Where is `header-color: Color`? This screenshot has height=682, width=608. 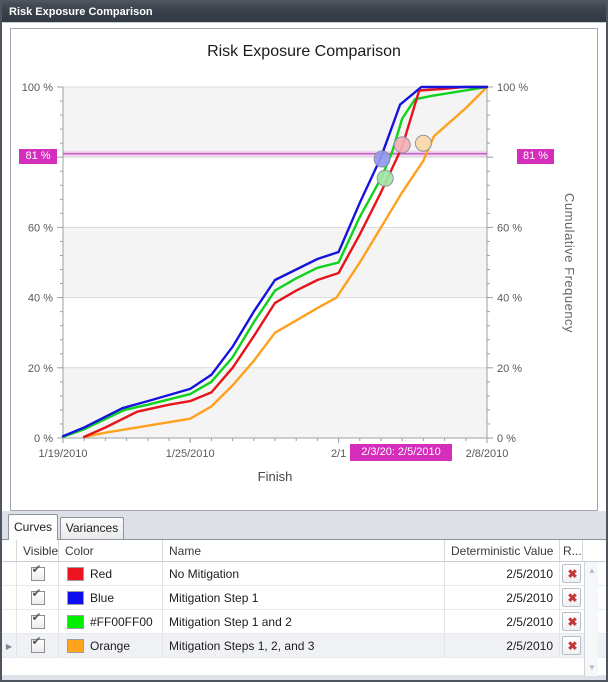
header-color: Color is located at coordinates (111, 551).